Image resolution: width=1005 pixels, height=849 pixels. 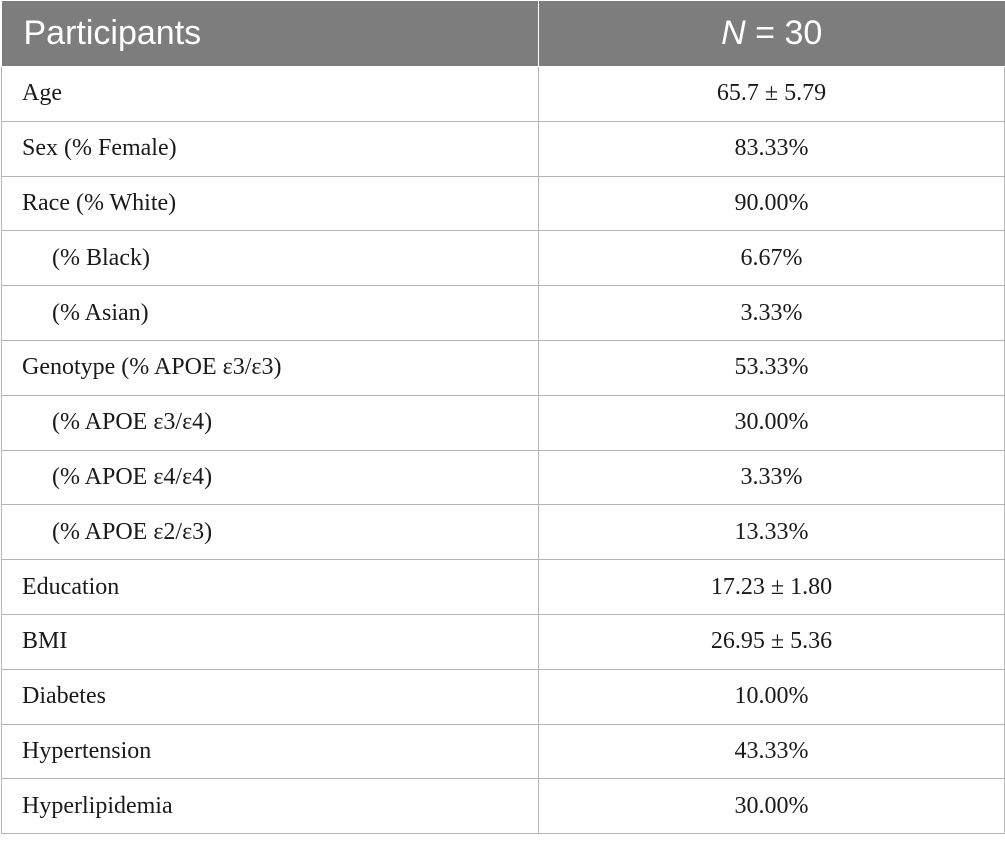 I want to click on row-label: Sex (% Female), so click(x=270, y=148).